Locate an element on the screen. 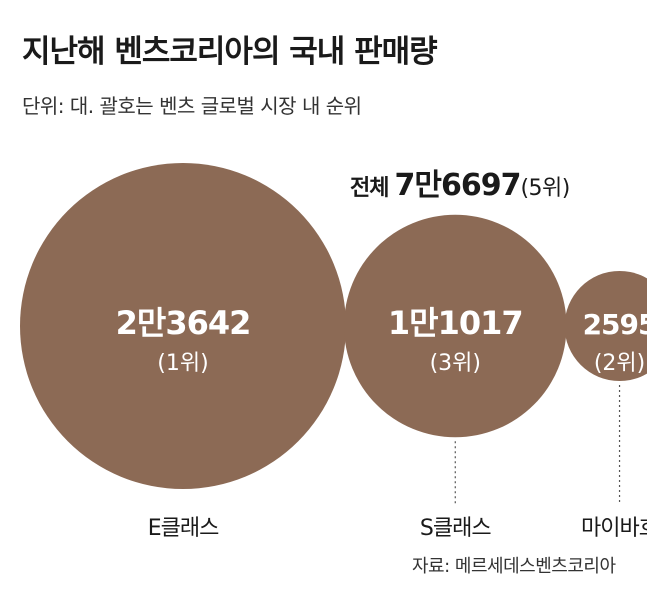  bubble-group: 2595 (2위) 마이바흐 is located at coordinates (605, 406).